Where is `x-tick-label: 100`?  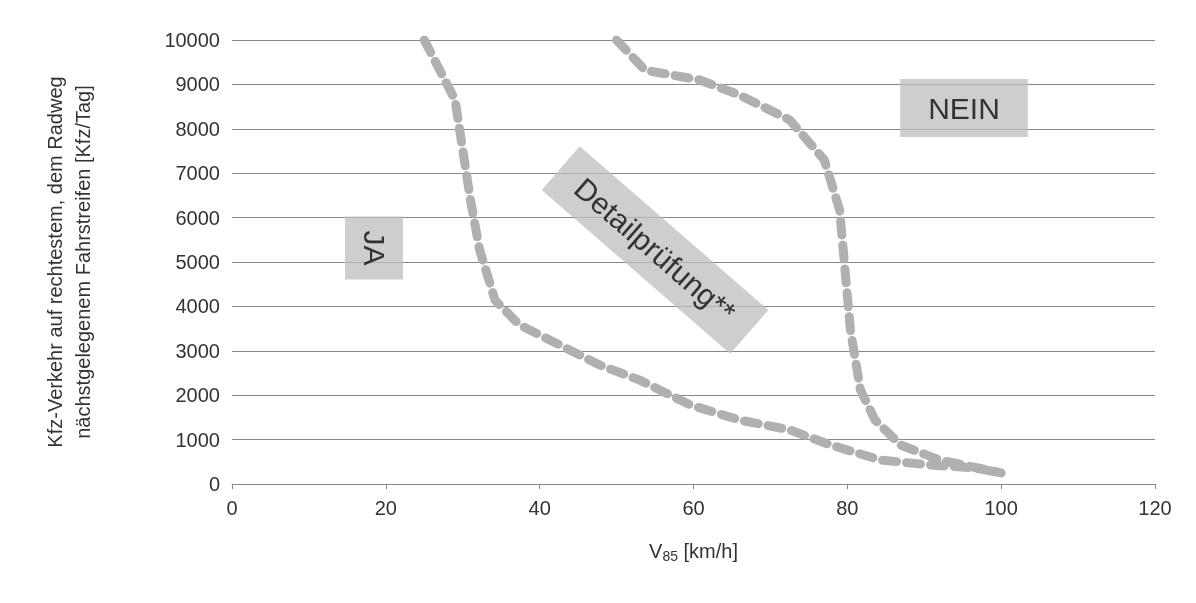 x-tick-label: 100 is located at coordinates (1001, 508).